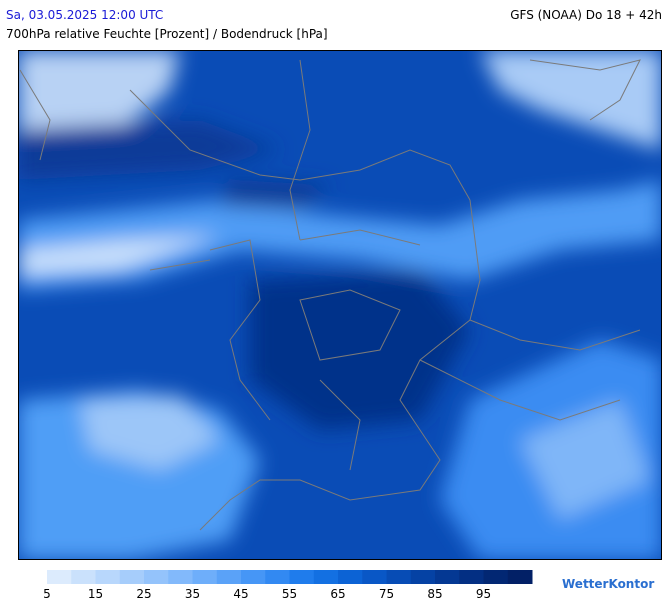  What do you see at coordinates (288, 585) in the screenshot?
I see `colorbar: 5 15 25 35 45 55 65 75 85 95` at bounding box center [288, 585].